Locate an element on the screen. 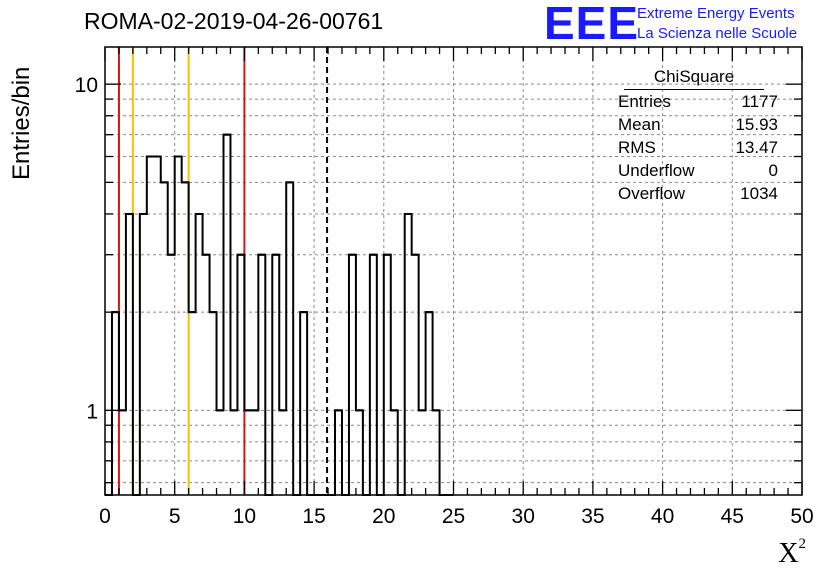 This screenshot has height=572, width=836. stats-row-underflow: Underflow 0 is located at coordinates (695, 170).